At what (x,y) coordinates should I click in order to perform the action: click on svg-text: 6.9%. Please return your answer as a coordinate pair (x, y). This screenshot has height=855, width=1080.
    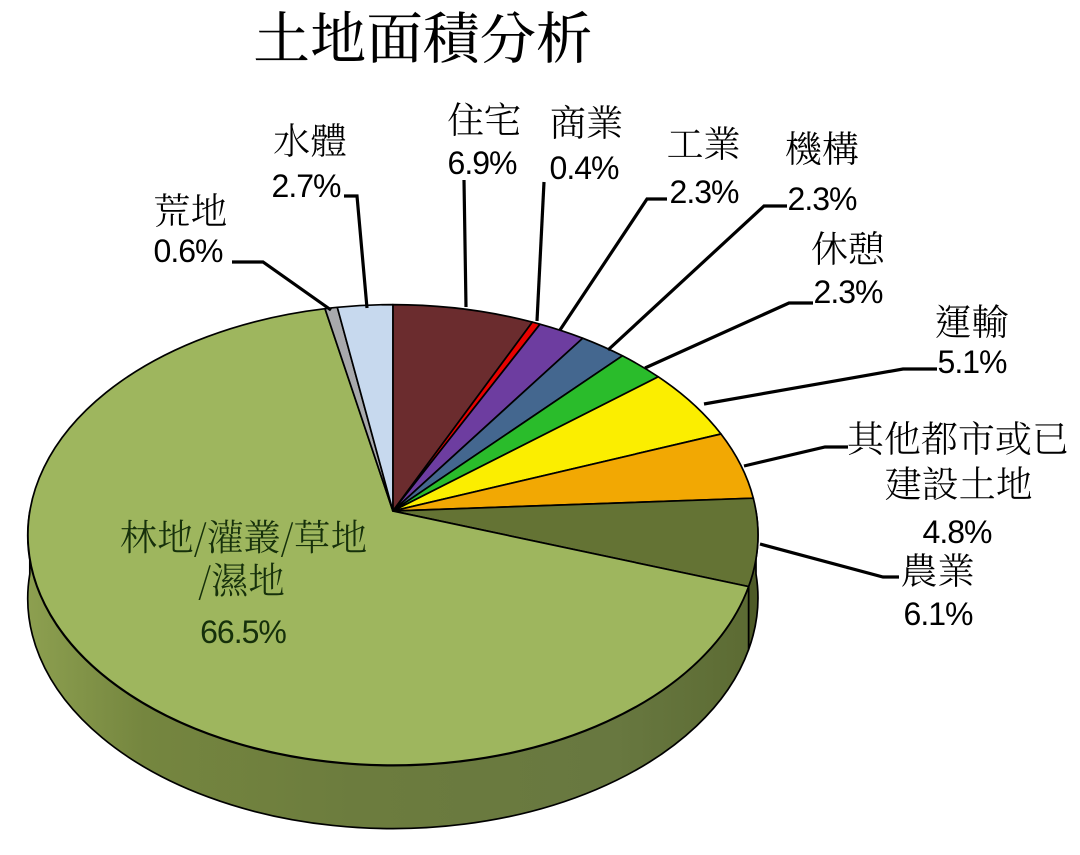
    Looking at the image, I should click on (482, 163).